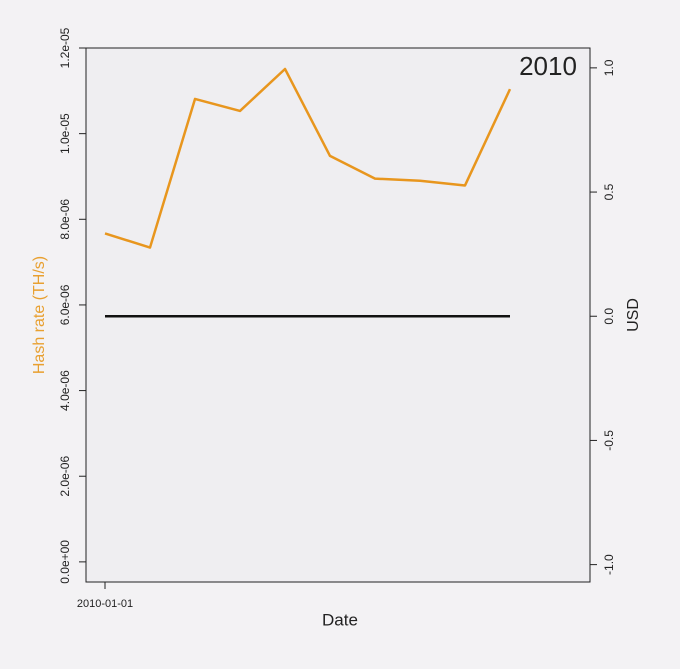 The height and width of the screenshot is (669, 680). What do you see at coordinates (609, 440) in the screenshot?
I see `y2-tick-label: -0.5` at bounding box center [609, 440].